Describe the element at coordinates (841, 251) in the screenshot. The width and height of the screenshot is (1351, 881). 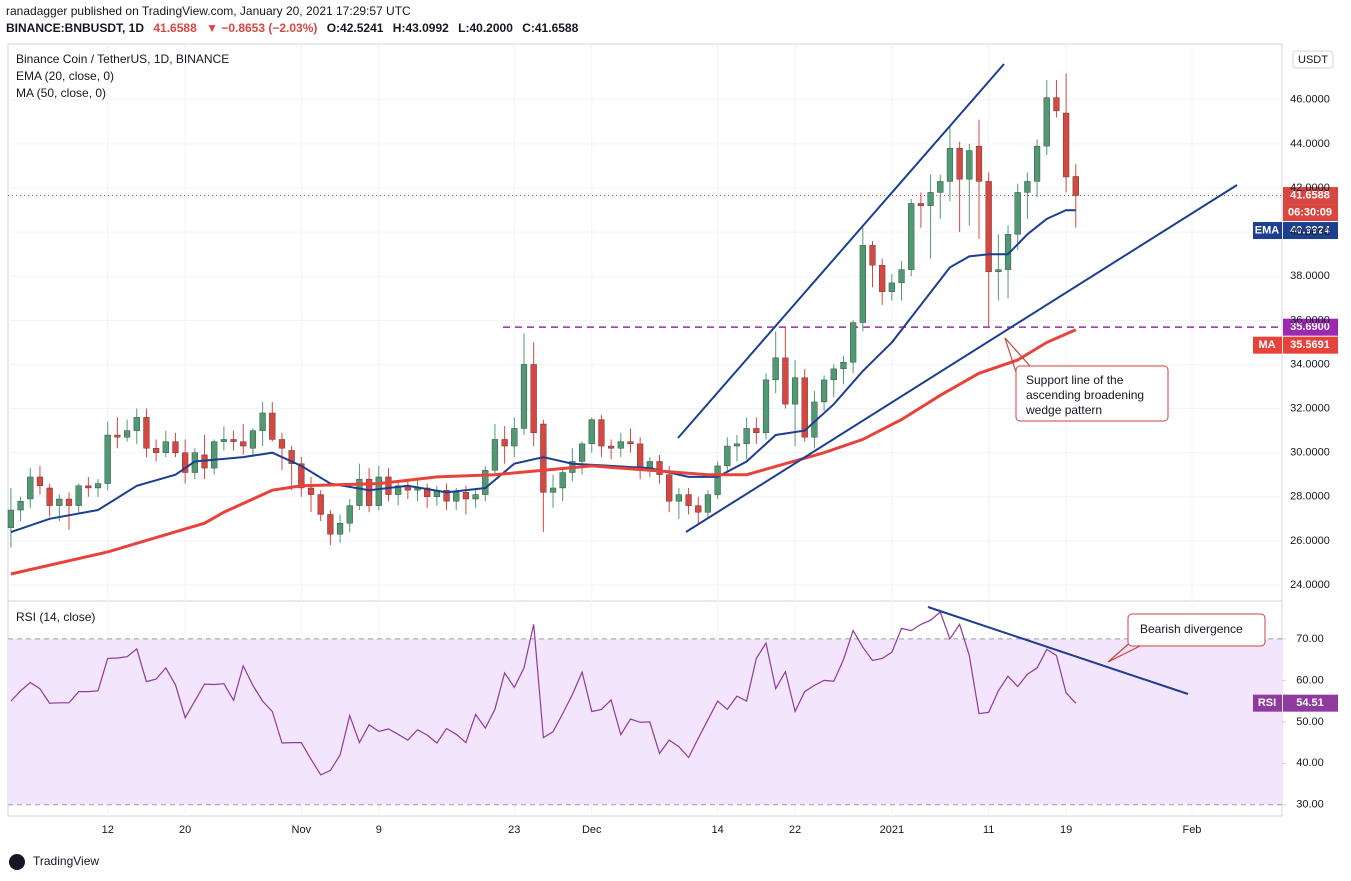
I see `wedge-resistance-line` at that location.